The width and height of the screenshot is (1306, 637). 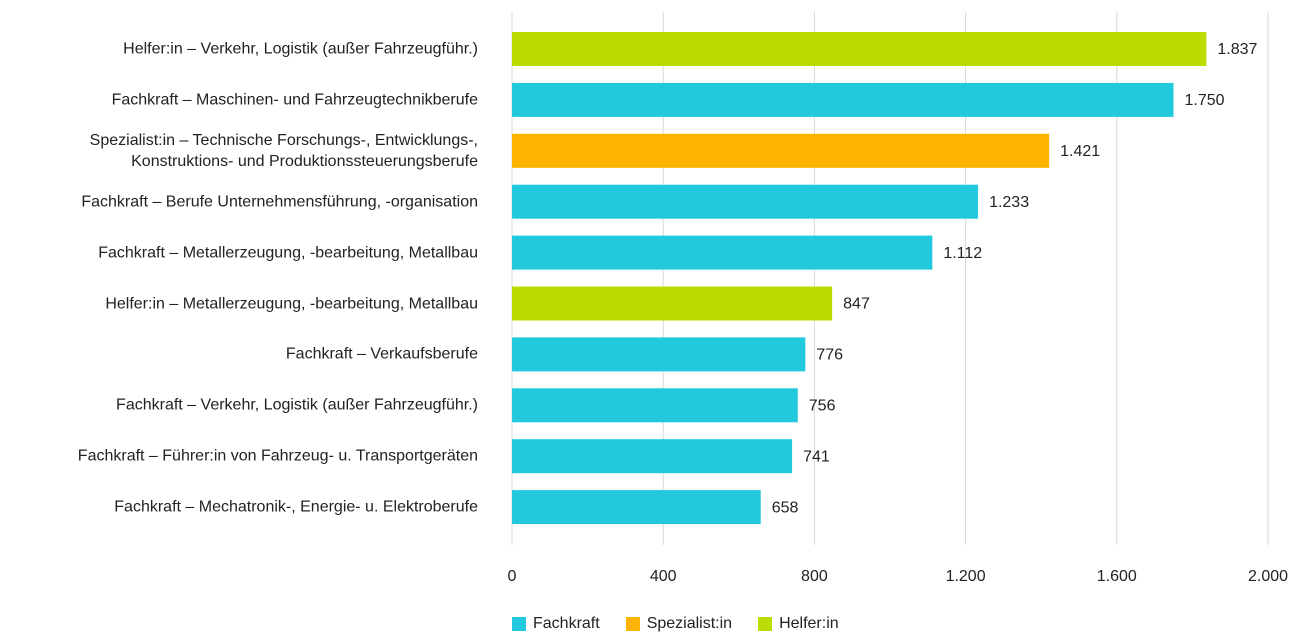 I want to click on value-label: 741, so click(x=816, y=456).